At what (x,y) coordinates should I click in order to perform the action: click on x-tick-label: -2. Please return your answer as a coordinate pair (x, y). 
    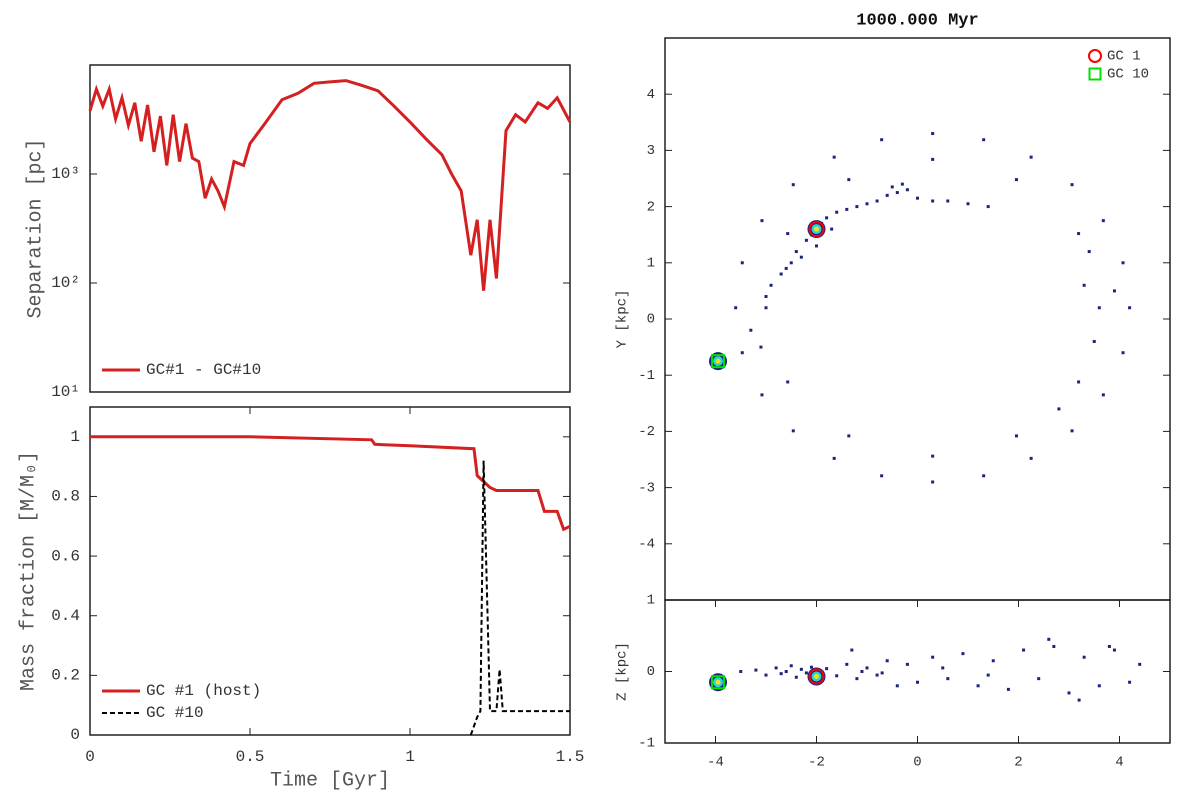
    Looking at the image, I should click on (816, 763).